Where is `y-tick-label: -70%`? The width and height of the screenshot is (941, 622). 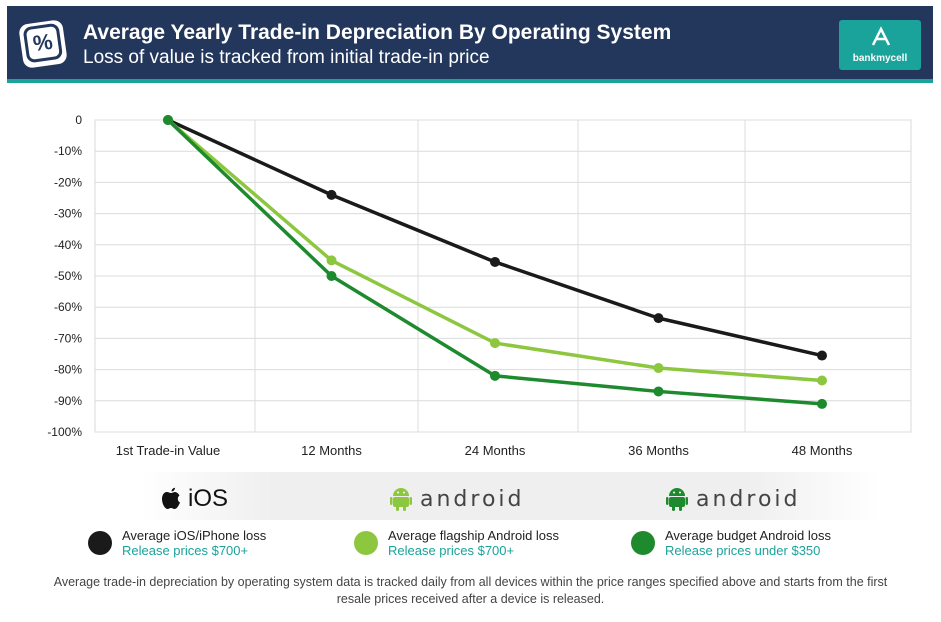 y-tick-label: -70% is located at coordinates (68, 338).